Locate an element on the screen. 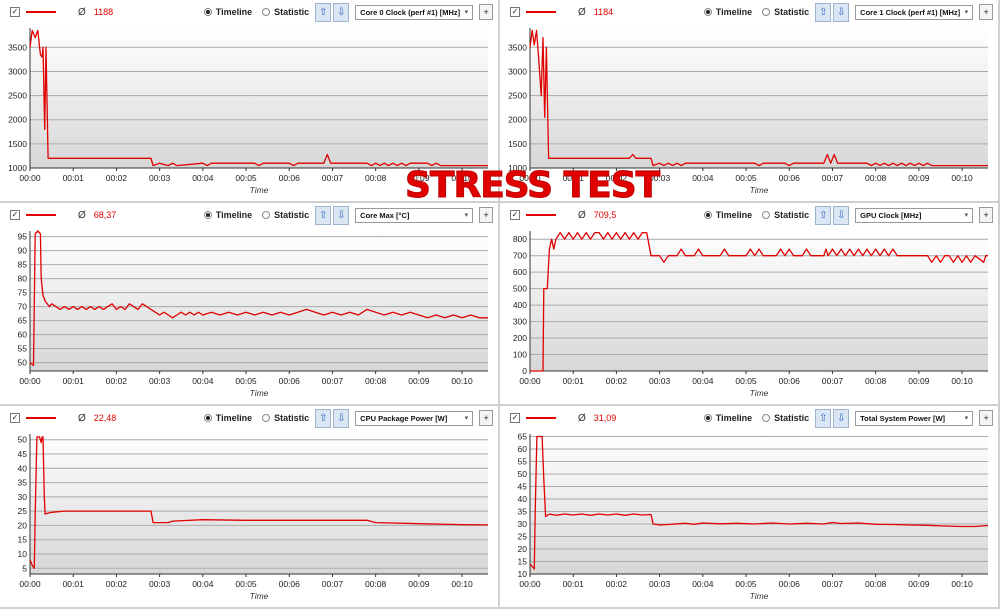 This screenshot has width=1000, height=609. radio-selected-icon is located at coordinates (707, 12).